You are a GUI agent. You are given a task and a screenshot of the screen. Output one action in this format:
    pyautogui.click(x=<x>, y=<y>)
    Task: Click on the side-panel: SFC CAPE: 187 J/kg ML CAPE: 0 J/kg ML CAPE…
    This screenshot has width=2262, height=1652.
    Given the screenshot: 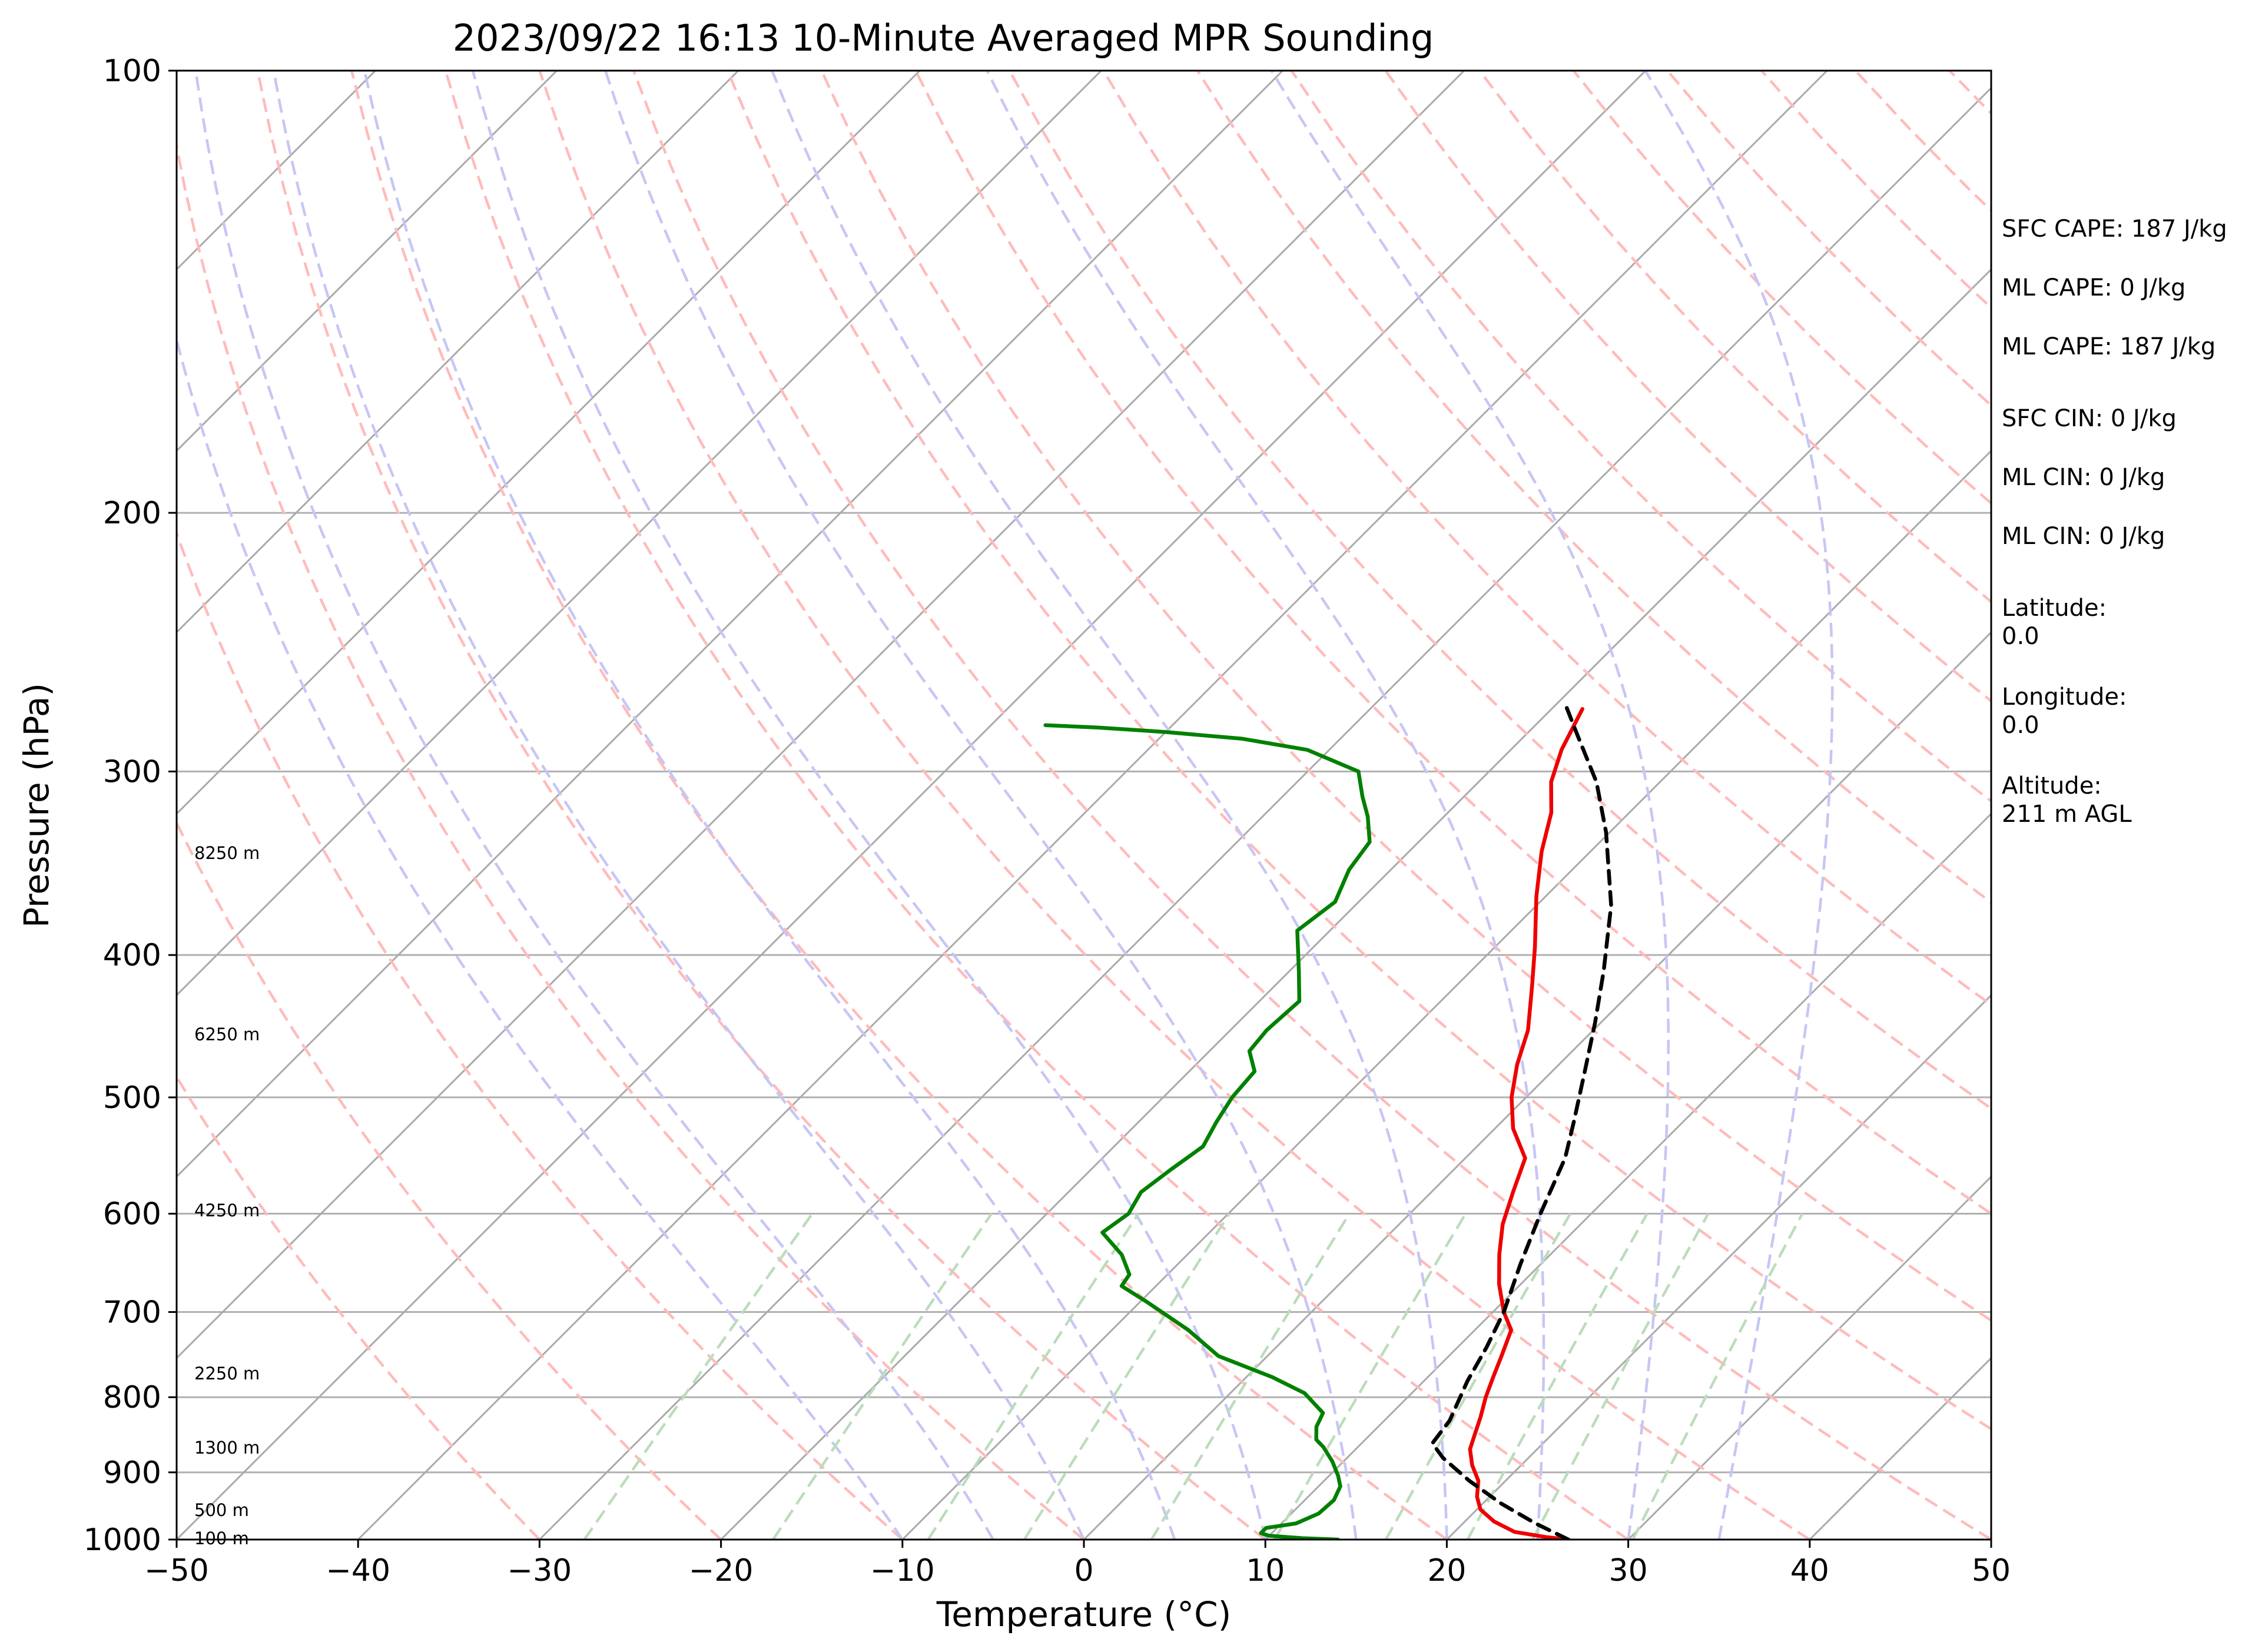 What is the action you would take?
    pyautogui.click(x=2114, y=521)
    